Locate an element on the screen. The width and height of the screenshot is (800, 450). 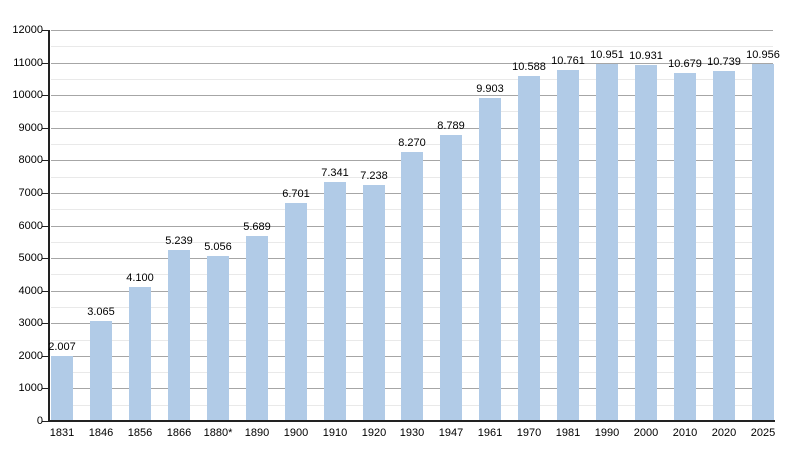
y-axis-tick-label: 0 is located at coordinates (39, 421).